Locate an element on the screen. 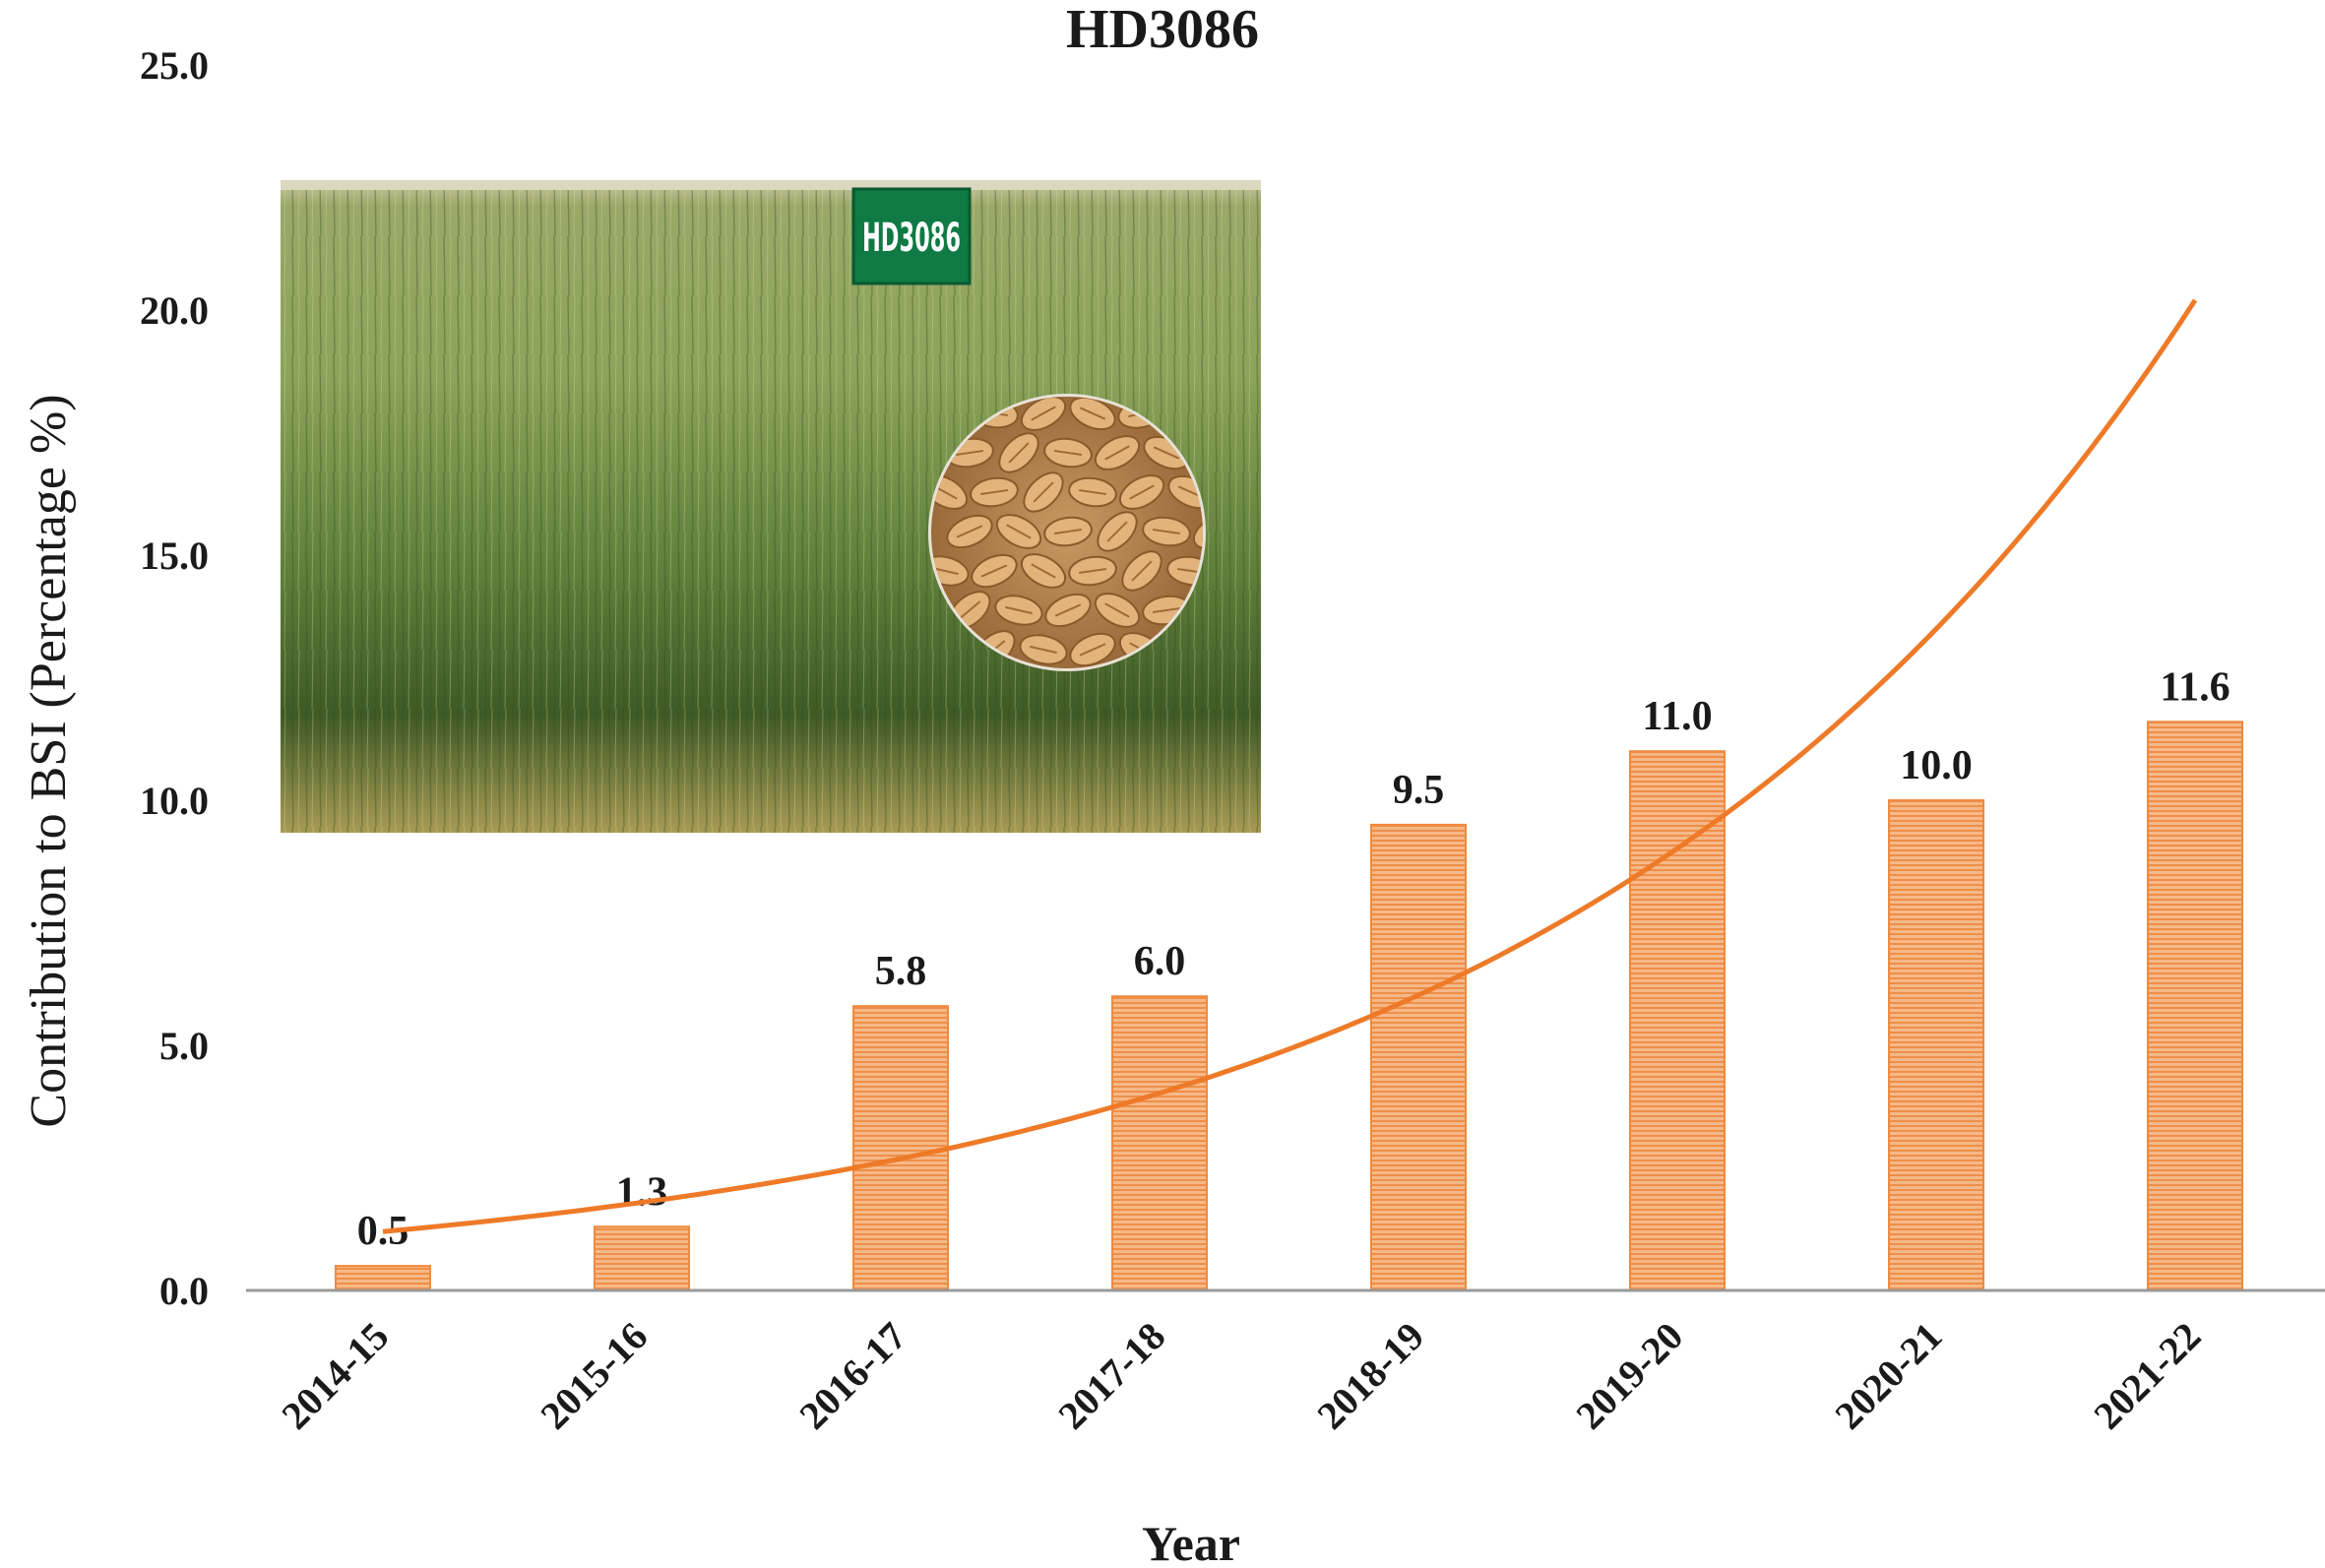  data-label: 1.3 is located at coordinates (642, 1192).